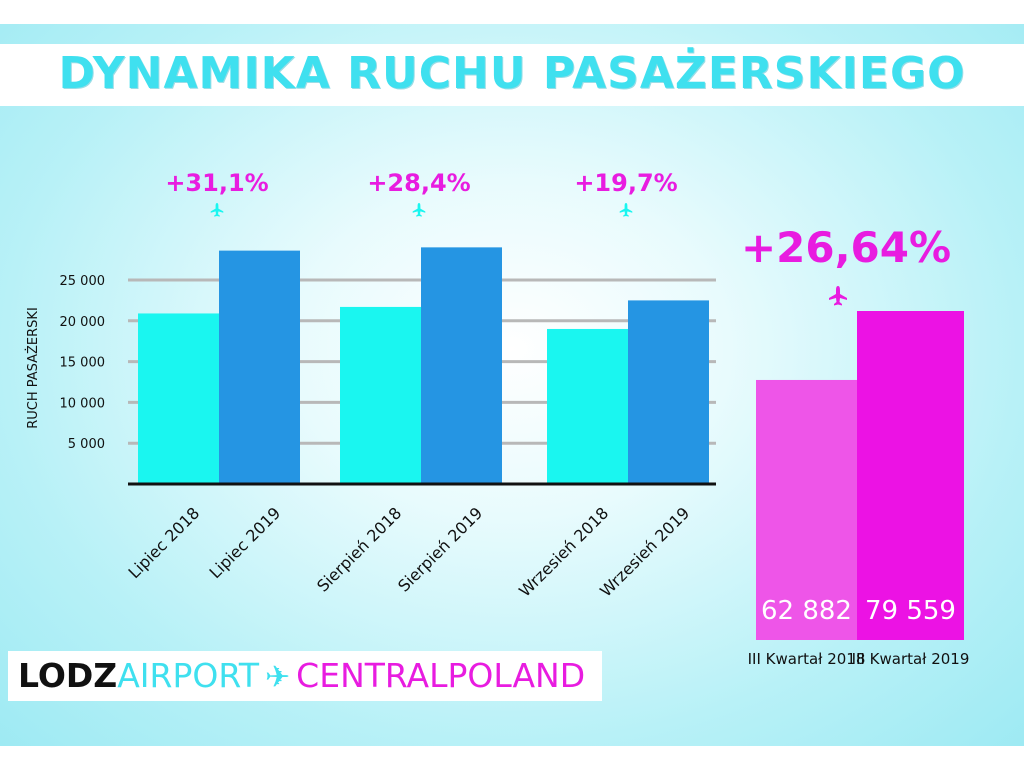 This screenshot has height=768, width=1024. Describe the element at coordinates (83, 363) in the screenshot. I see `y-tick-label: 15 000` at that location.